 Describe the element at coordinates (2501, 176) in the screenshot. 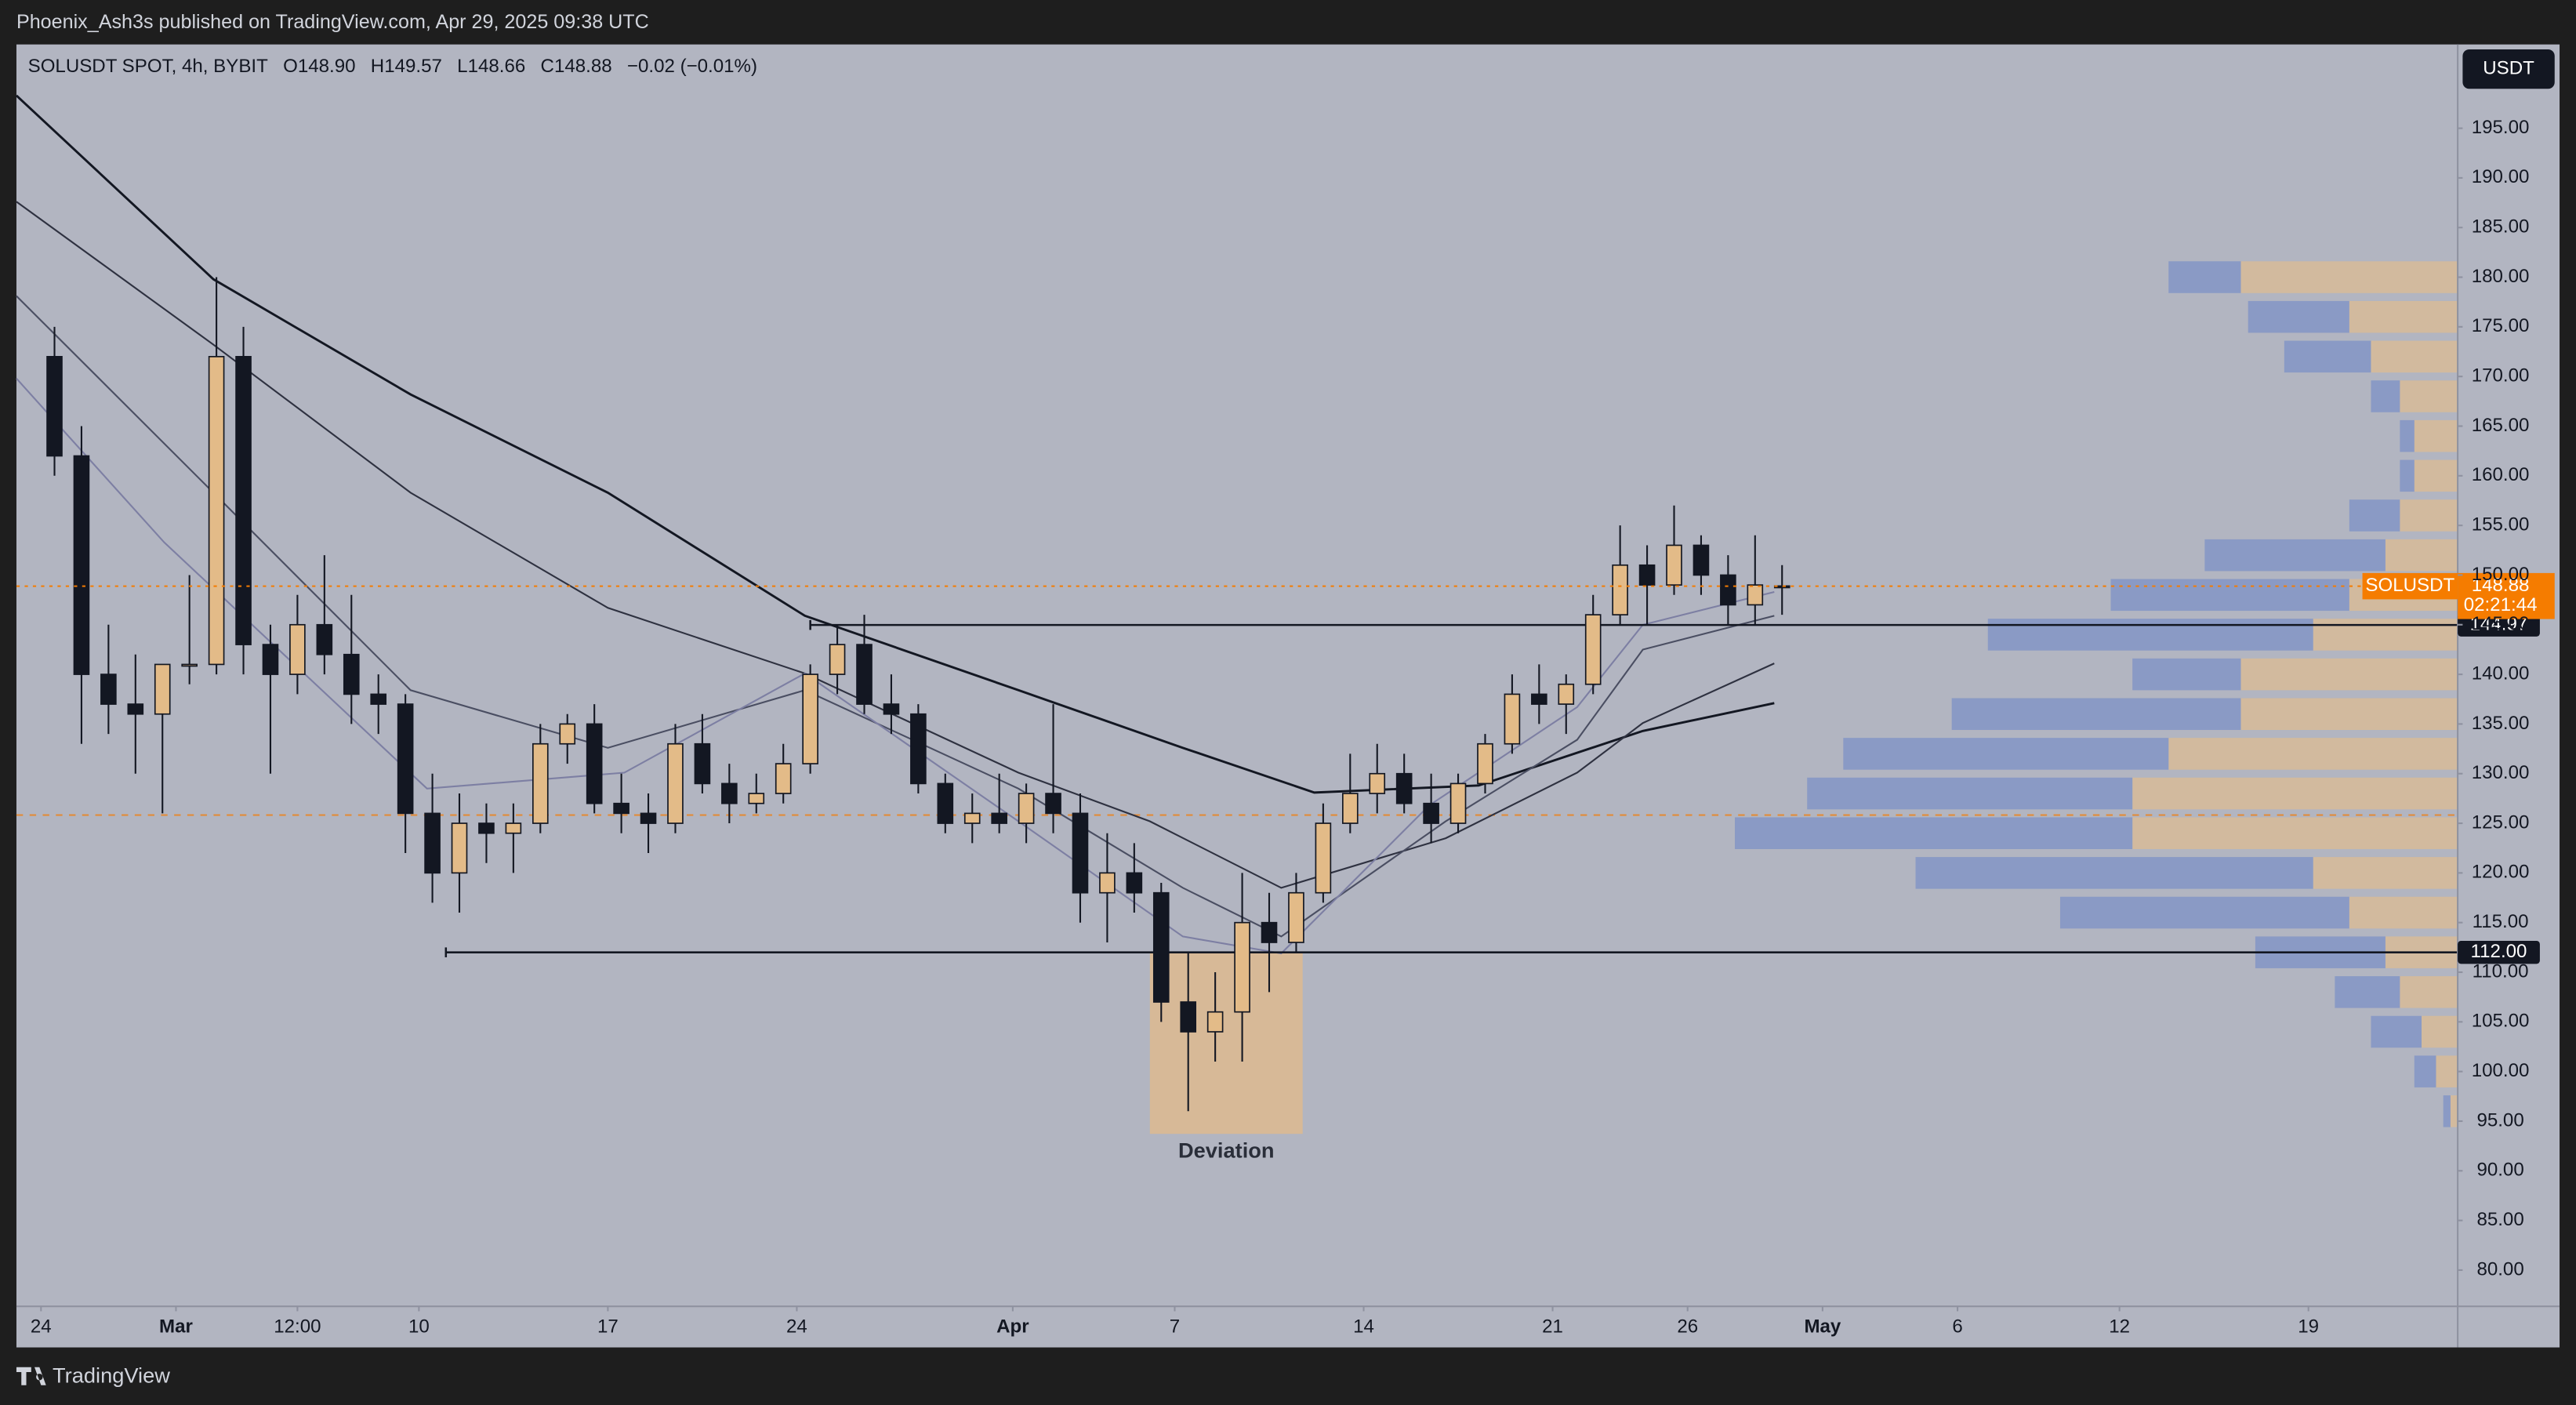

I see `y-tick-label: 190.00` at that location.